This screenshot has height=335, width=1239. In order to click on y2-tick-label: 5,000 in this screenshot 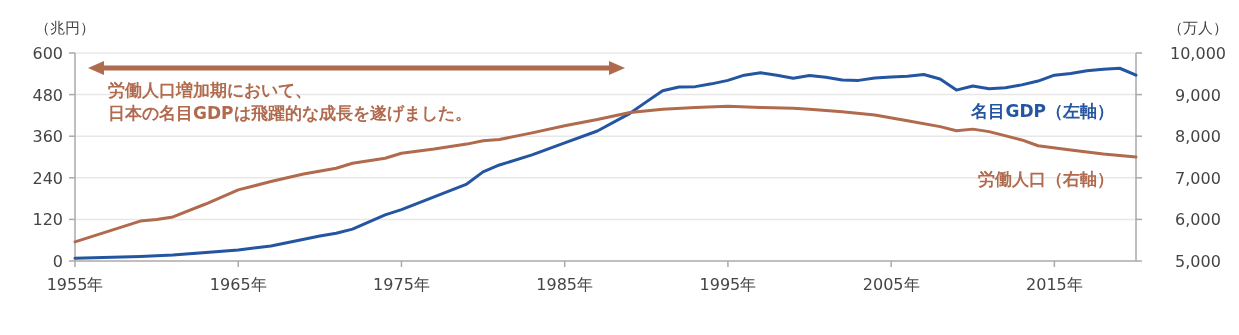, I will do `click(1198, 261)`.